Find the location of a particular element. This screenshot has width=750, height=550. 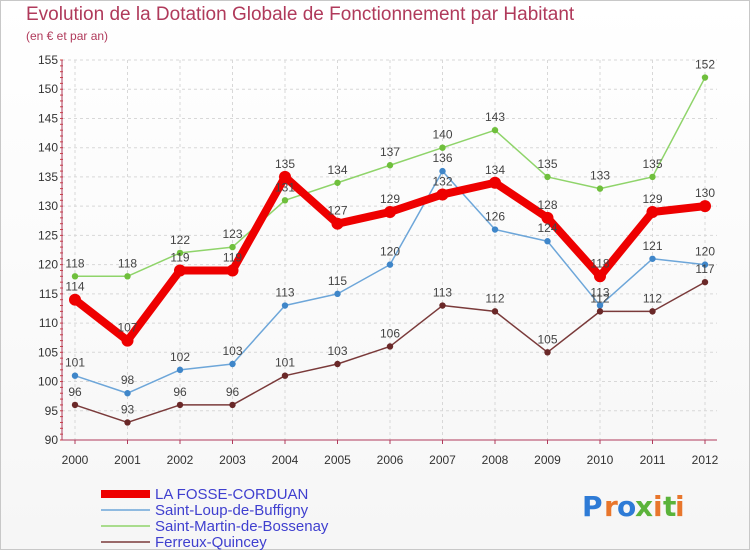

data-label: 93 is located at coordinates (128, 409).